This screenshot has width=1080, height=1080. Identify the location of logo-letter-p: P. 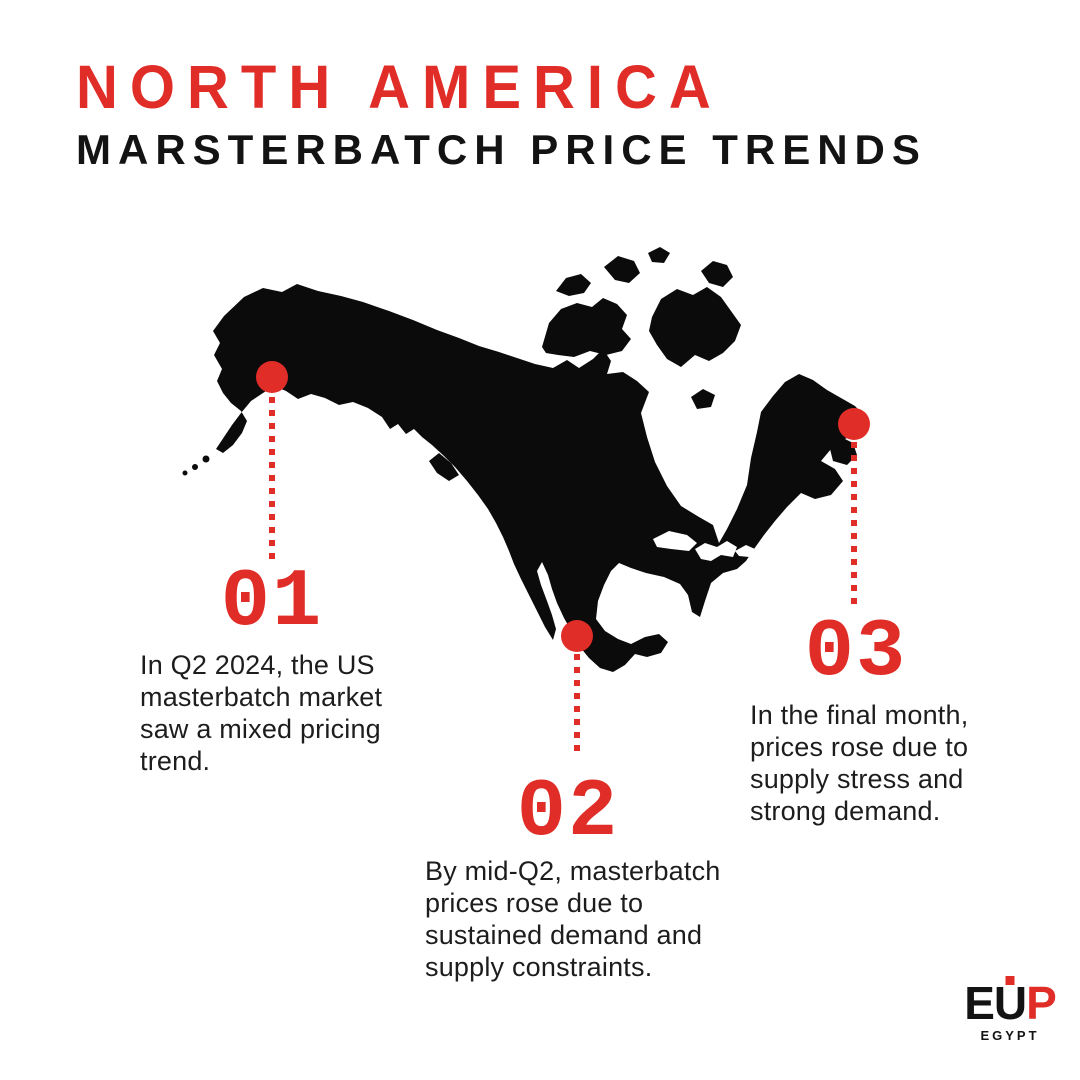
(1041, 1003).